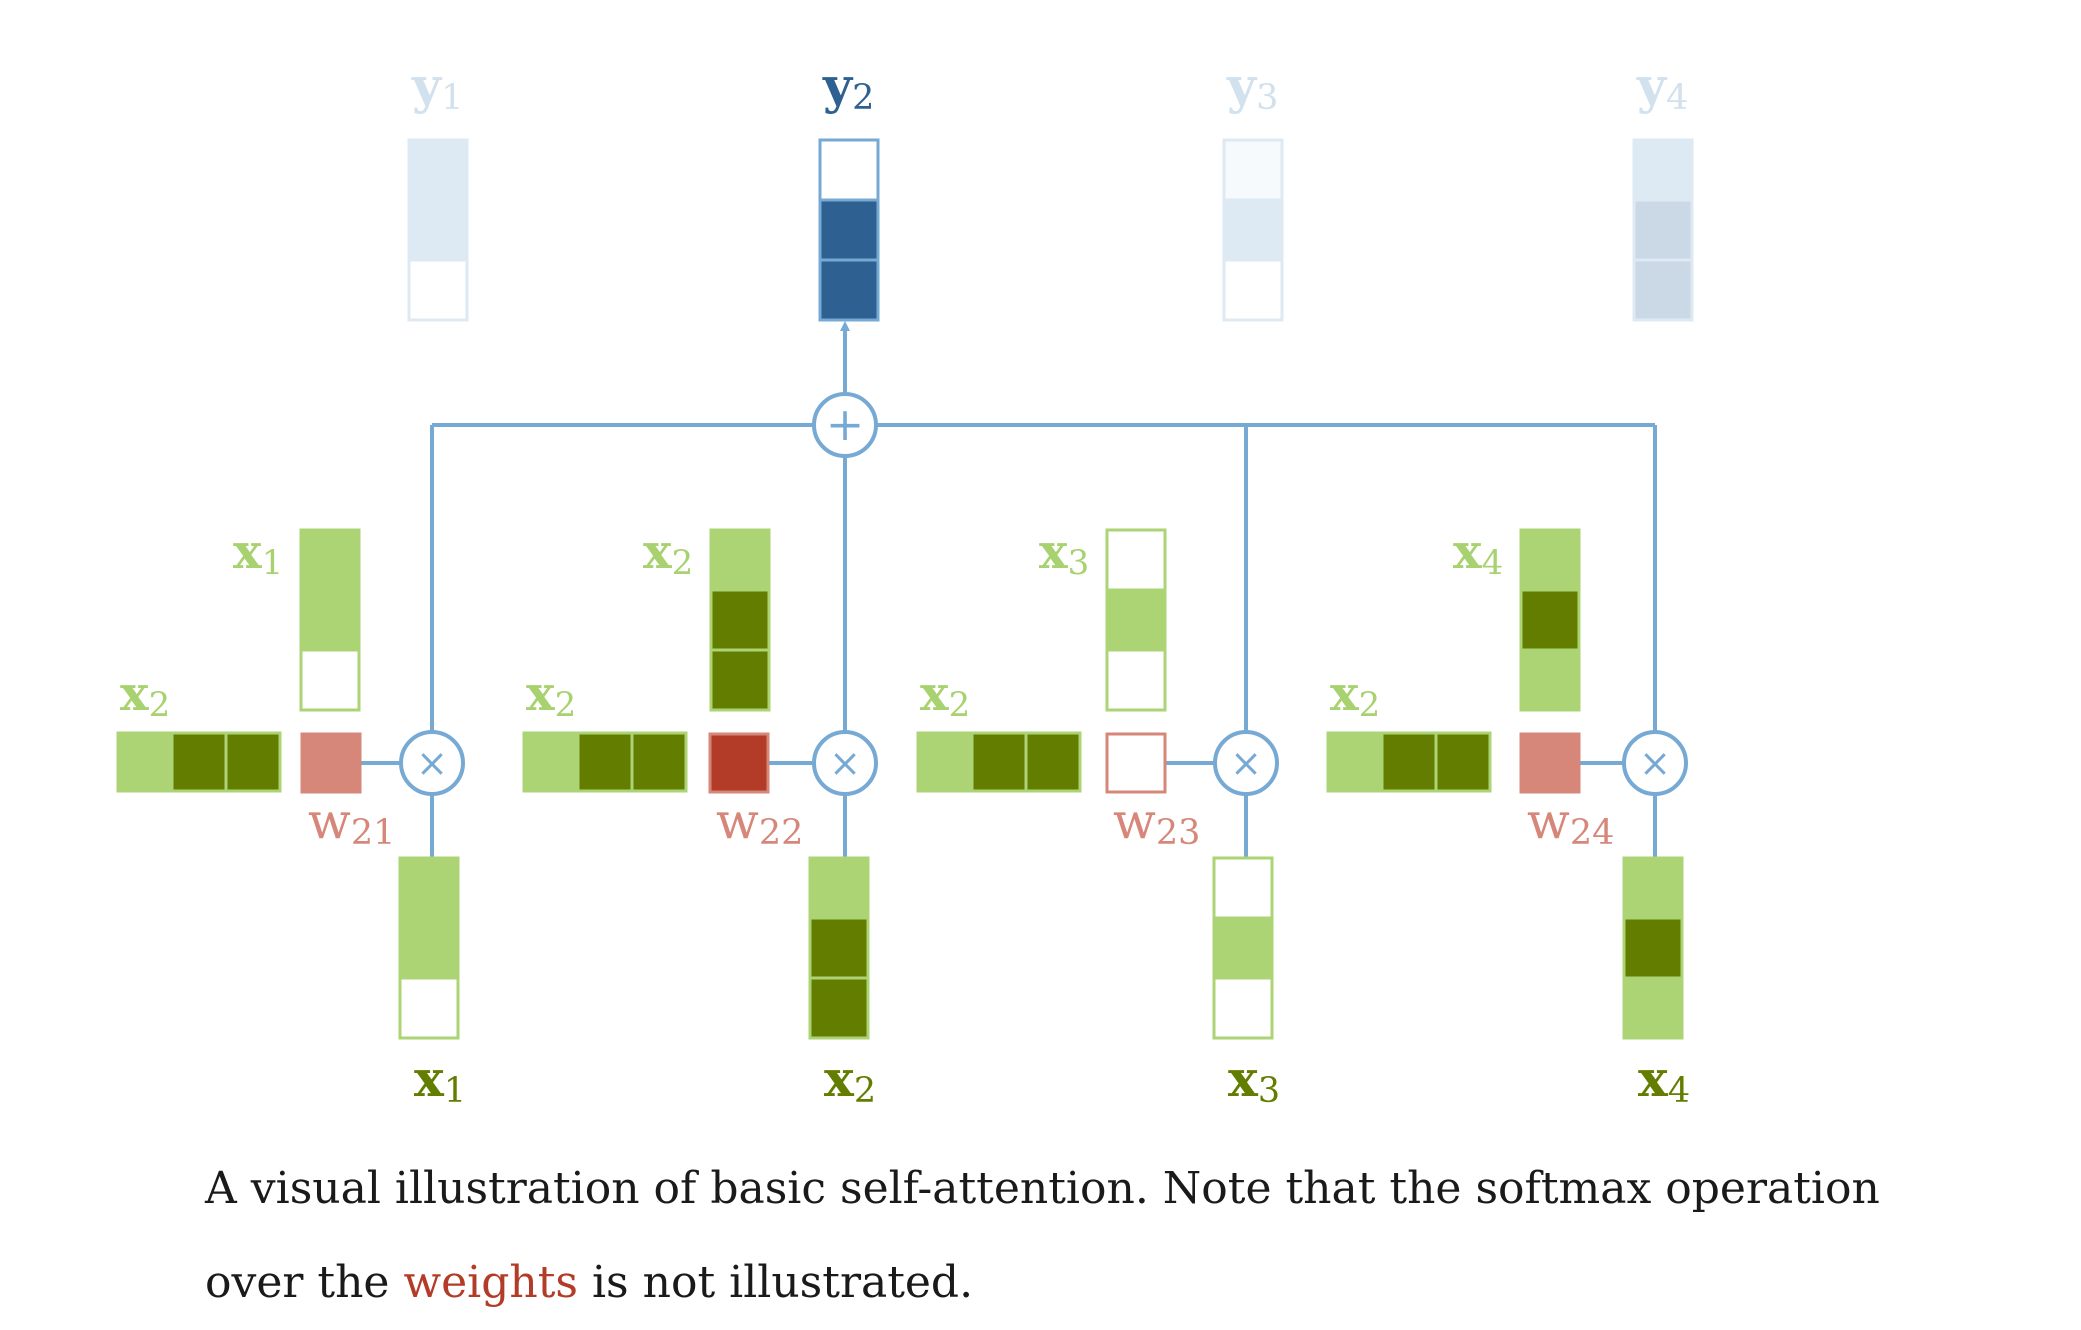  What do you see at coordinates (1178, 833) in the screenshot?
I see `weight-label-w23-subscript: 23` at bounding box center [1178, 833].